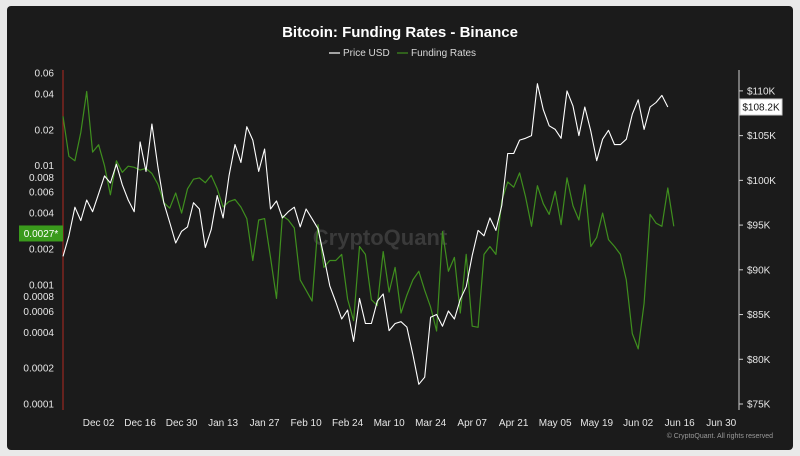  I want to click on chart-legend: Price USD Funding Rates, so click(402, 53).